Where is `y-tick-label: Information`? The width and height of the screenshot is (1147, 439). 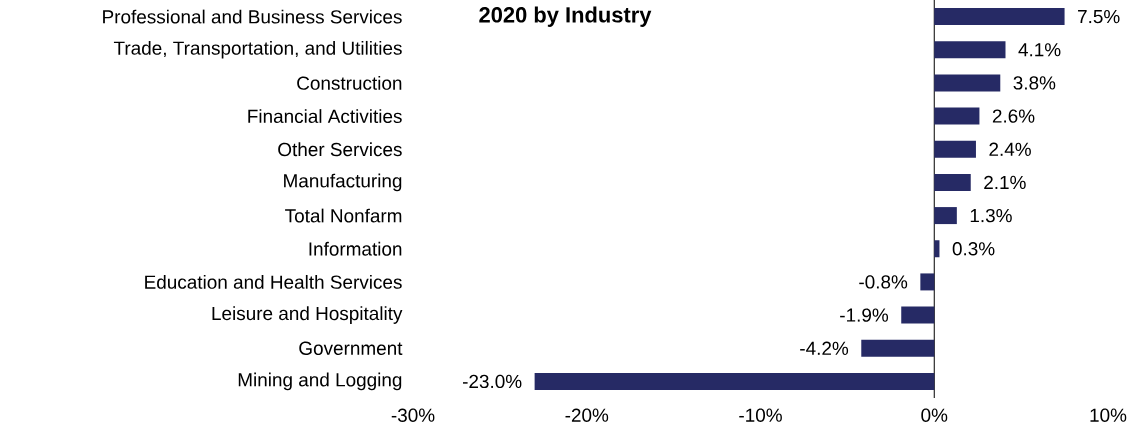 y-tick-label: Information is located at coordinates (355, 248).